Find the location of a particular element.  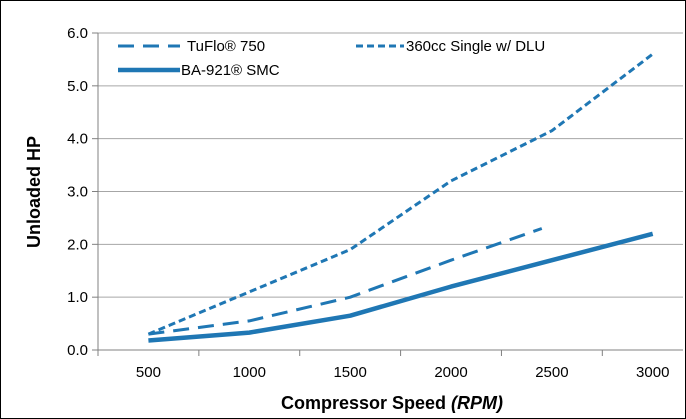

legend-label-1: 360cc Single w/ DLU is located at coordinates (475, 46).